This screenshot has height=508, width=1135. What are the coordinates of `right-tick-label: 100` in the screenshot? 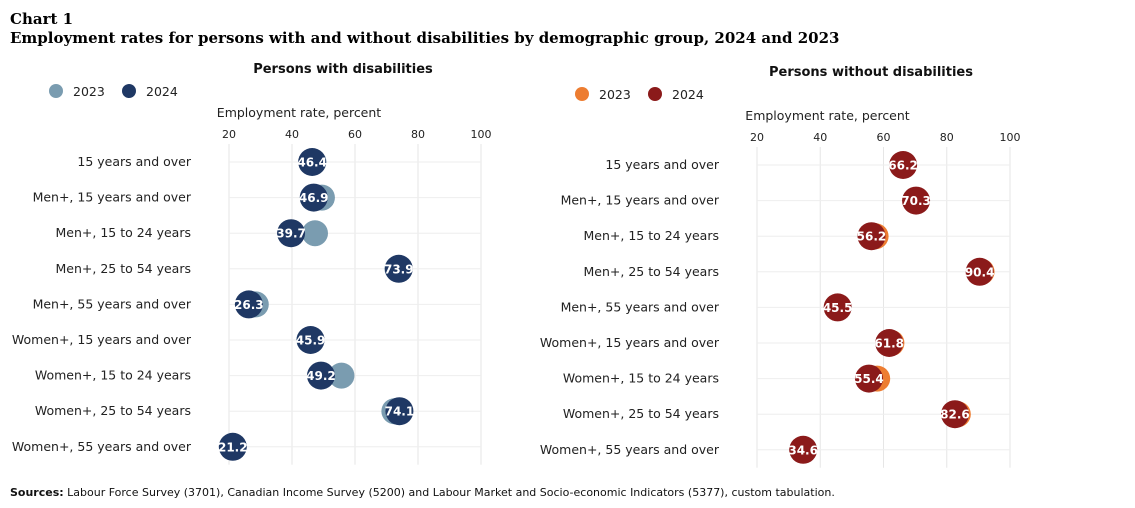 It's located at (1010, 137).